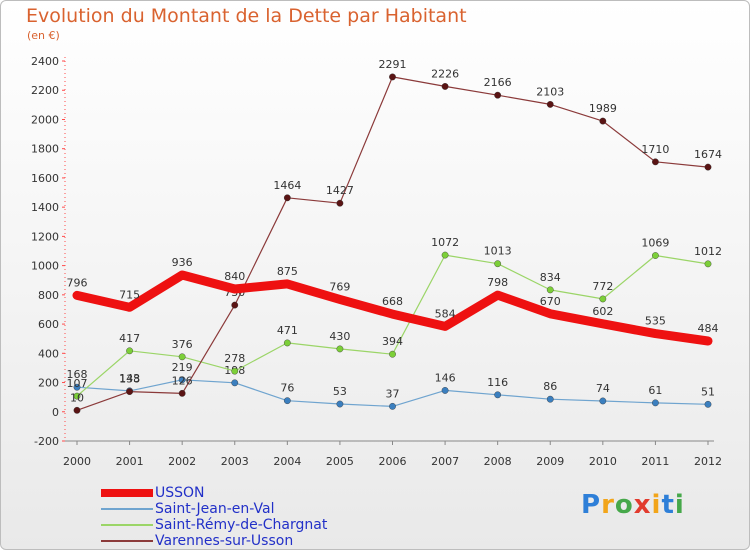 The image size is (750, 550). Describe the element at coordinates (129, 294) in the screenshot. I see `data-label: 715` at that location.